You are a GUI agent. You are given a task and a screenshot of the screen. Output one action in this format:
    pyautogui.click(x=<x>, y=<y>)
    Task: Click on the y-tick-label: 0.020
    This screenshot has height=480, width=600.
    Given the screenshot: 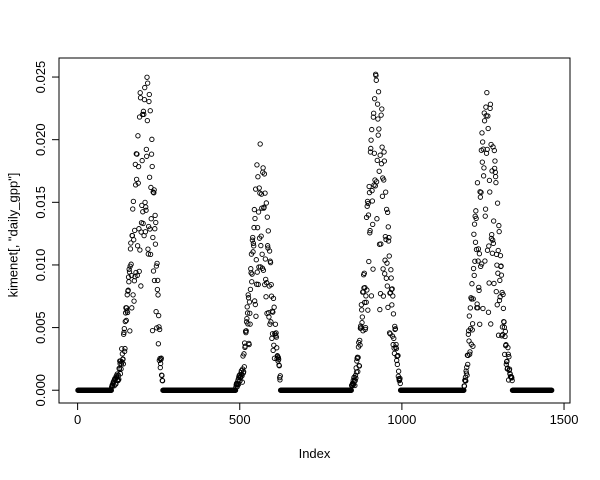 What is the action you would take?
    pyautogui.click(x=40, y=139)
    